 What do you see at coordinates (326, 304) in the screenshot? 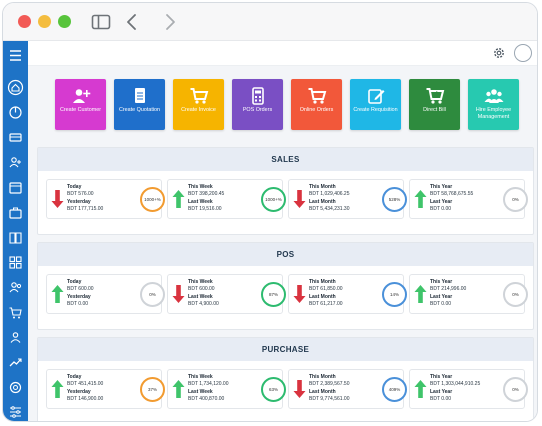
I see `compare-value: BDT 61,217.00` at bounding box center [326, 304].